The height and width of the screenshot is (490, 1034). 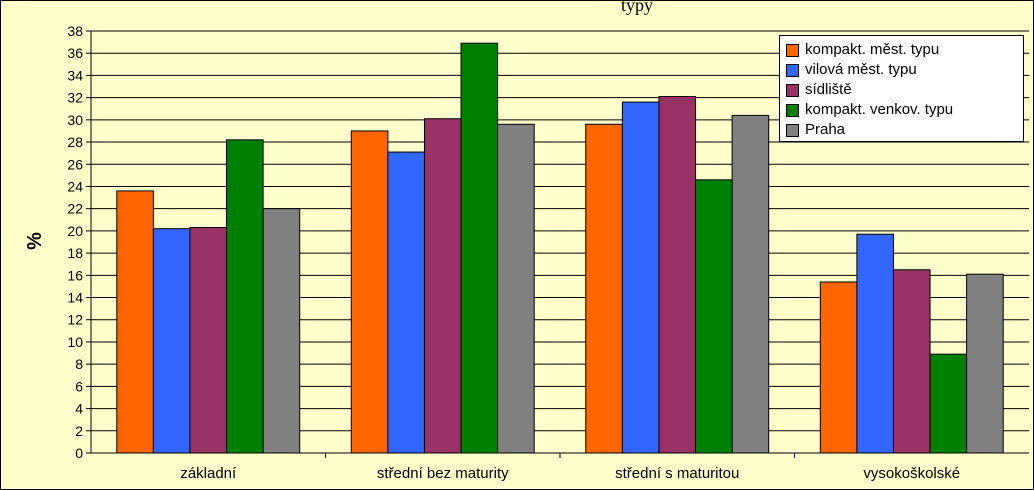 What do you see at coordinates (75, 298) in the screenshot?
I see `y-tick-label: 14` at bounding box center [75, 298].